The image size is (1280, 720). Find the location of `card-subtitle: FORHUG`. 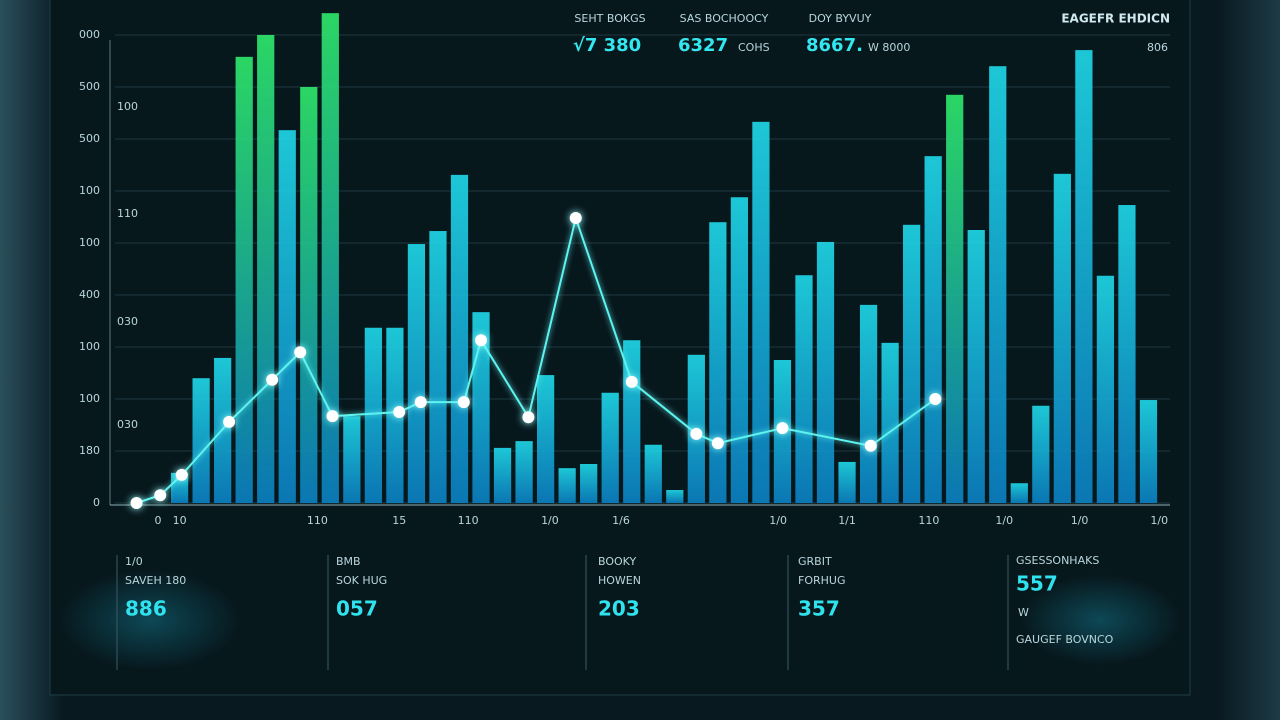

card-subtitle: FORHUG is located at coordinates (821, 580).